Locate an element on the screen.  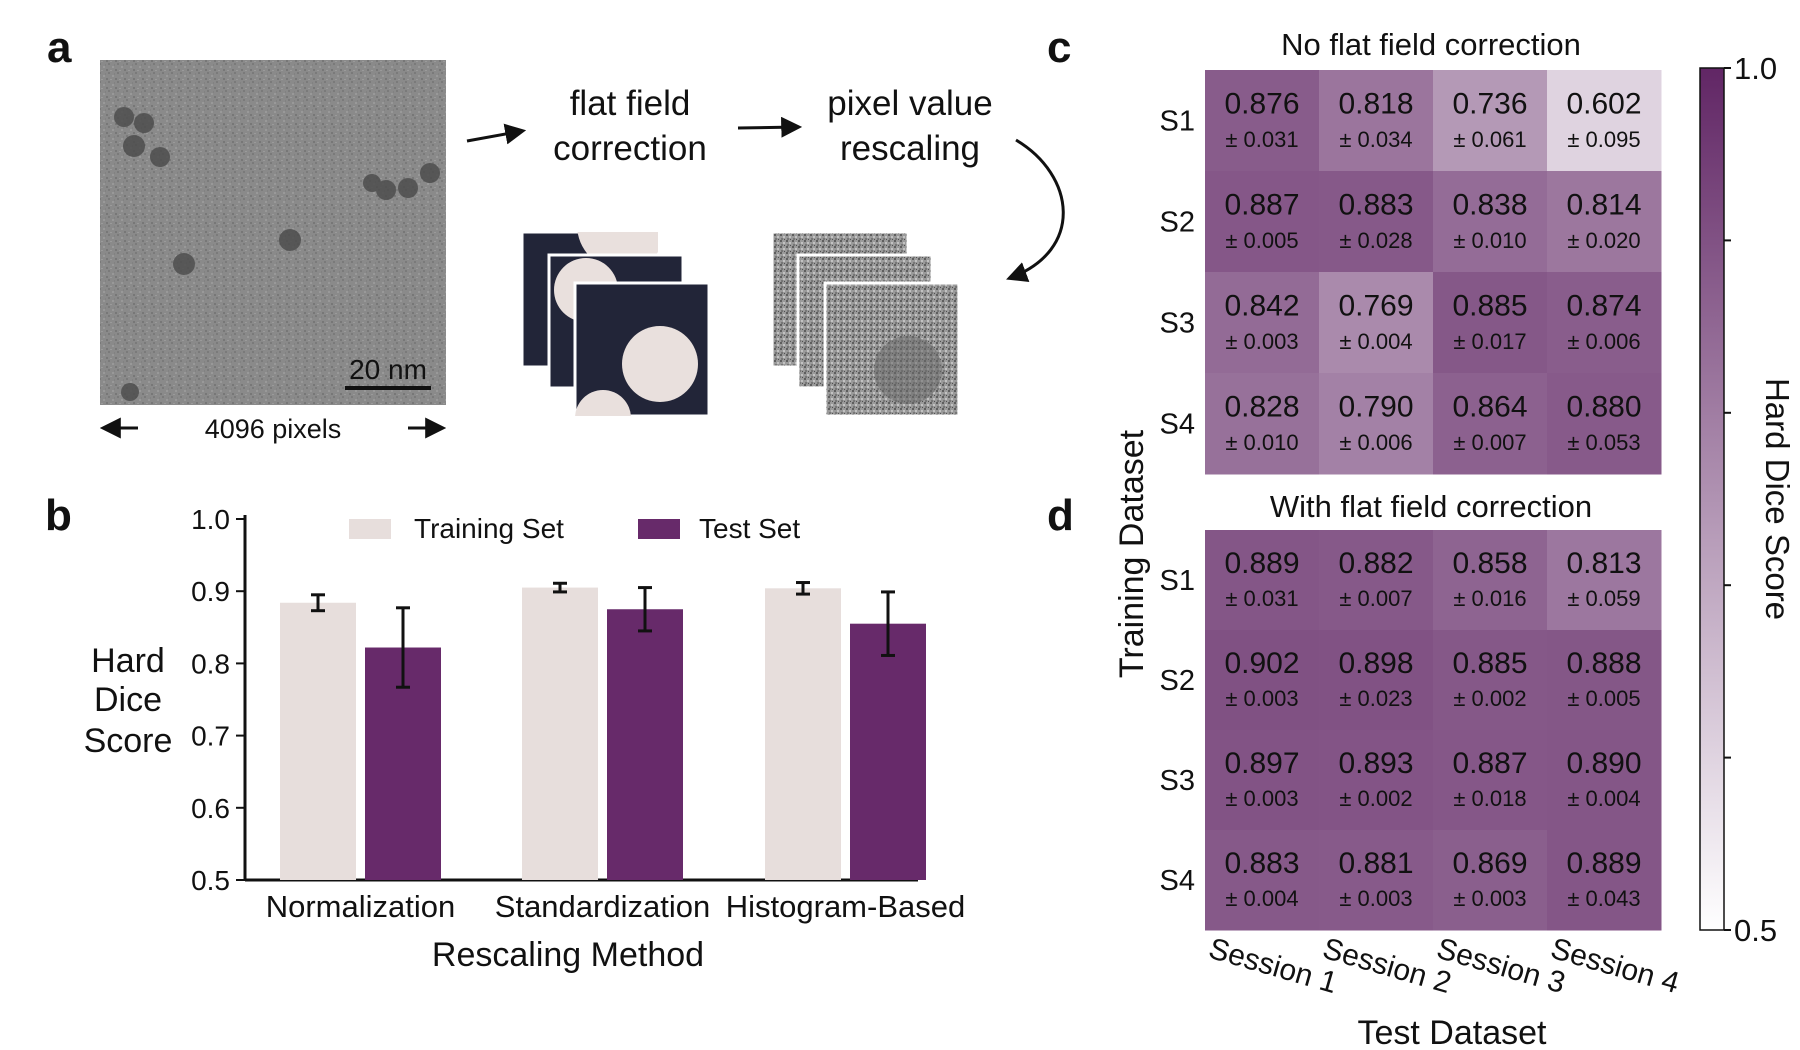
bars is located at coordinates (603, 733).